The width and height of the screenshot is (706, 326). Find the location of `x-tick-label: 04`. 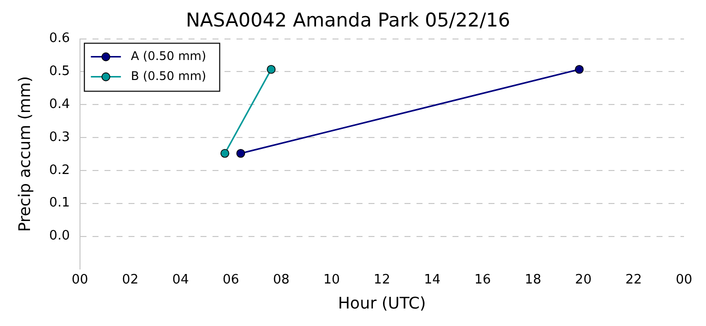

x-tick-label: 04 is located at coordinates (180, 280).